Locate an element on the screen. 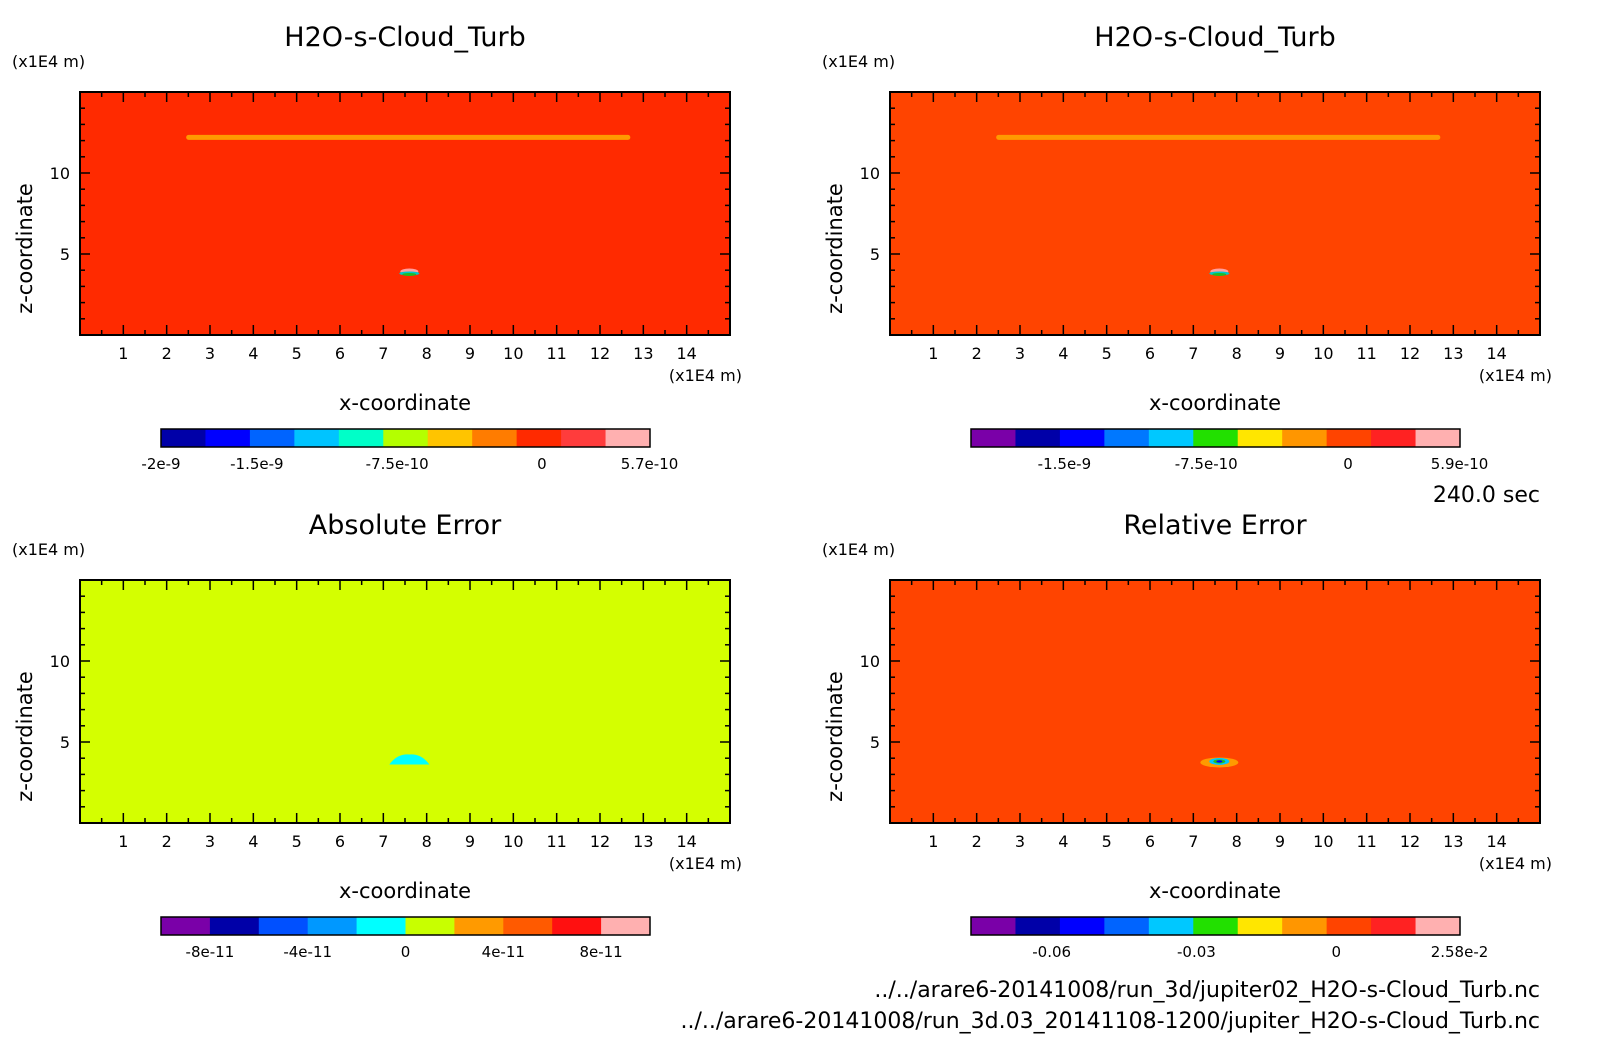  colorbar-tick-label: 2.58e-2 is located at coordinates (1460, 952).